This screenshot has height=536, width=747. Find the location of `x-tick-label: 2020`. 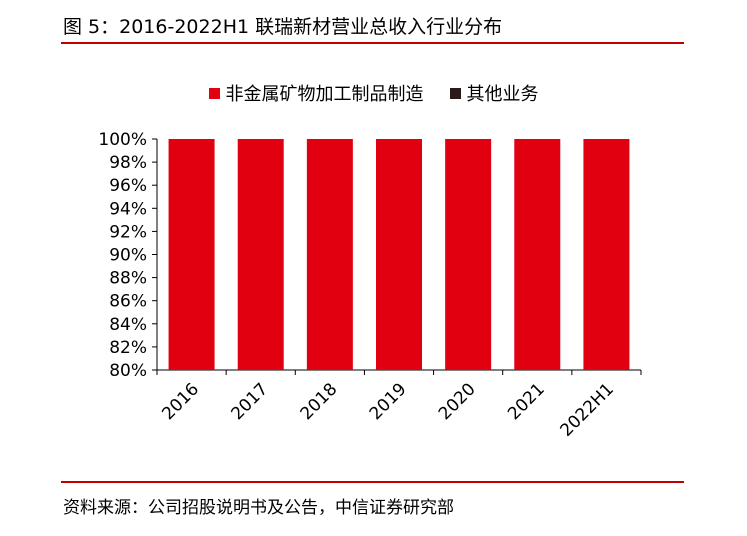

x-tick-label: 2020 is located at coordinates (457, 401).